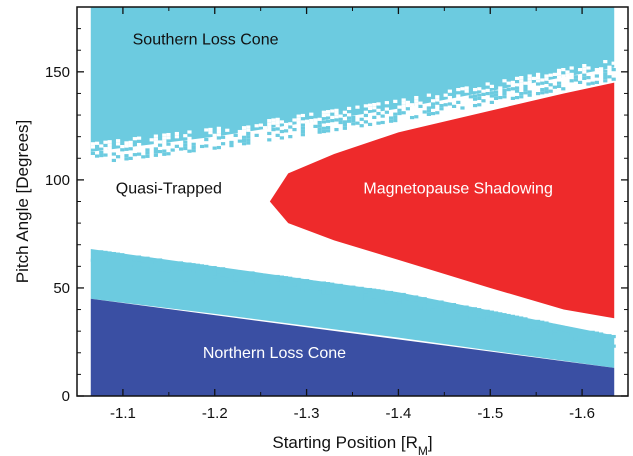 The image size is (633, 456). I want to click on region-label-quasi-trapped: Quasi-Trapped, so click(169, 189).